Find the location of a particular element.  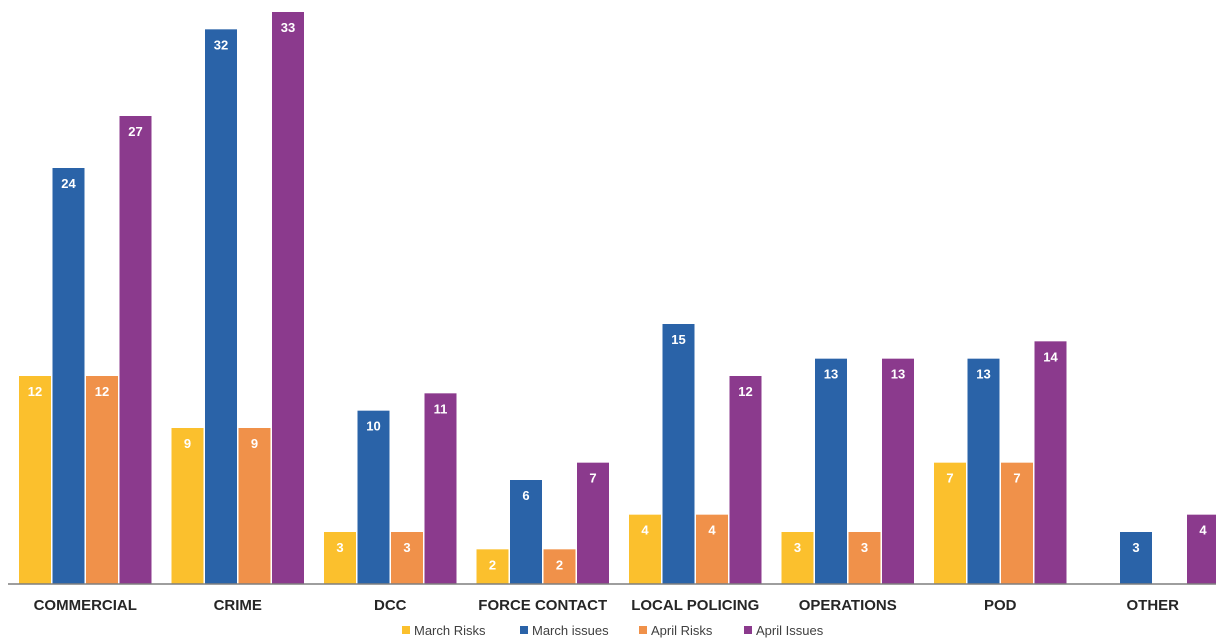

category-label: COMMERCIAL is located at coordinates (85, 605).